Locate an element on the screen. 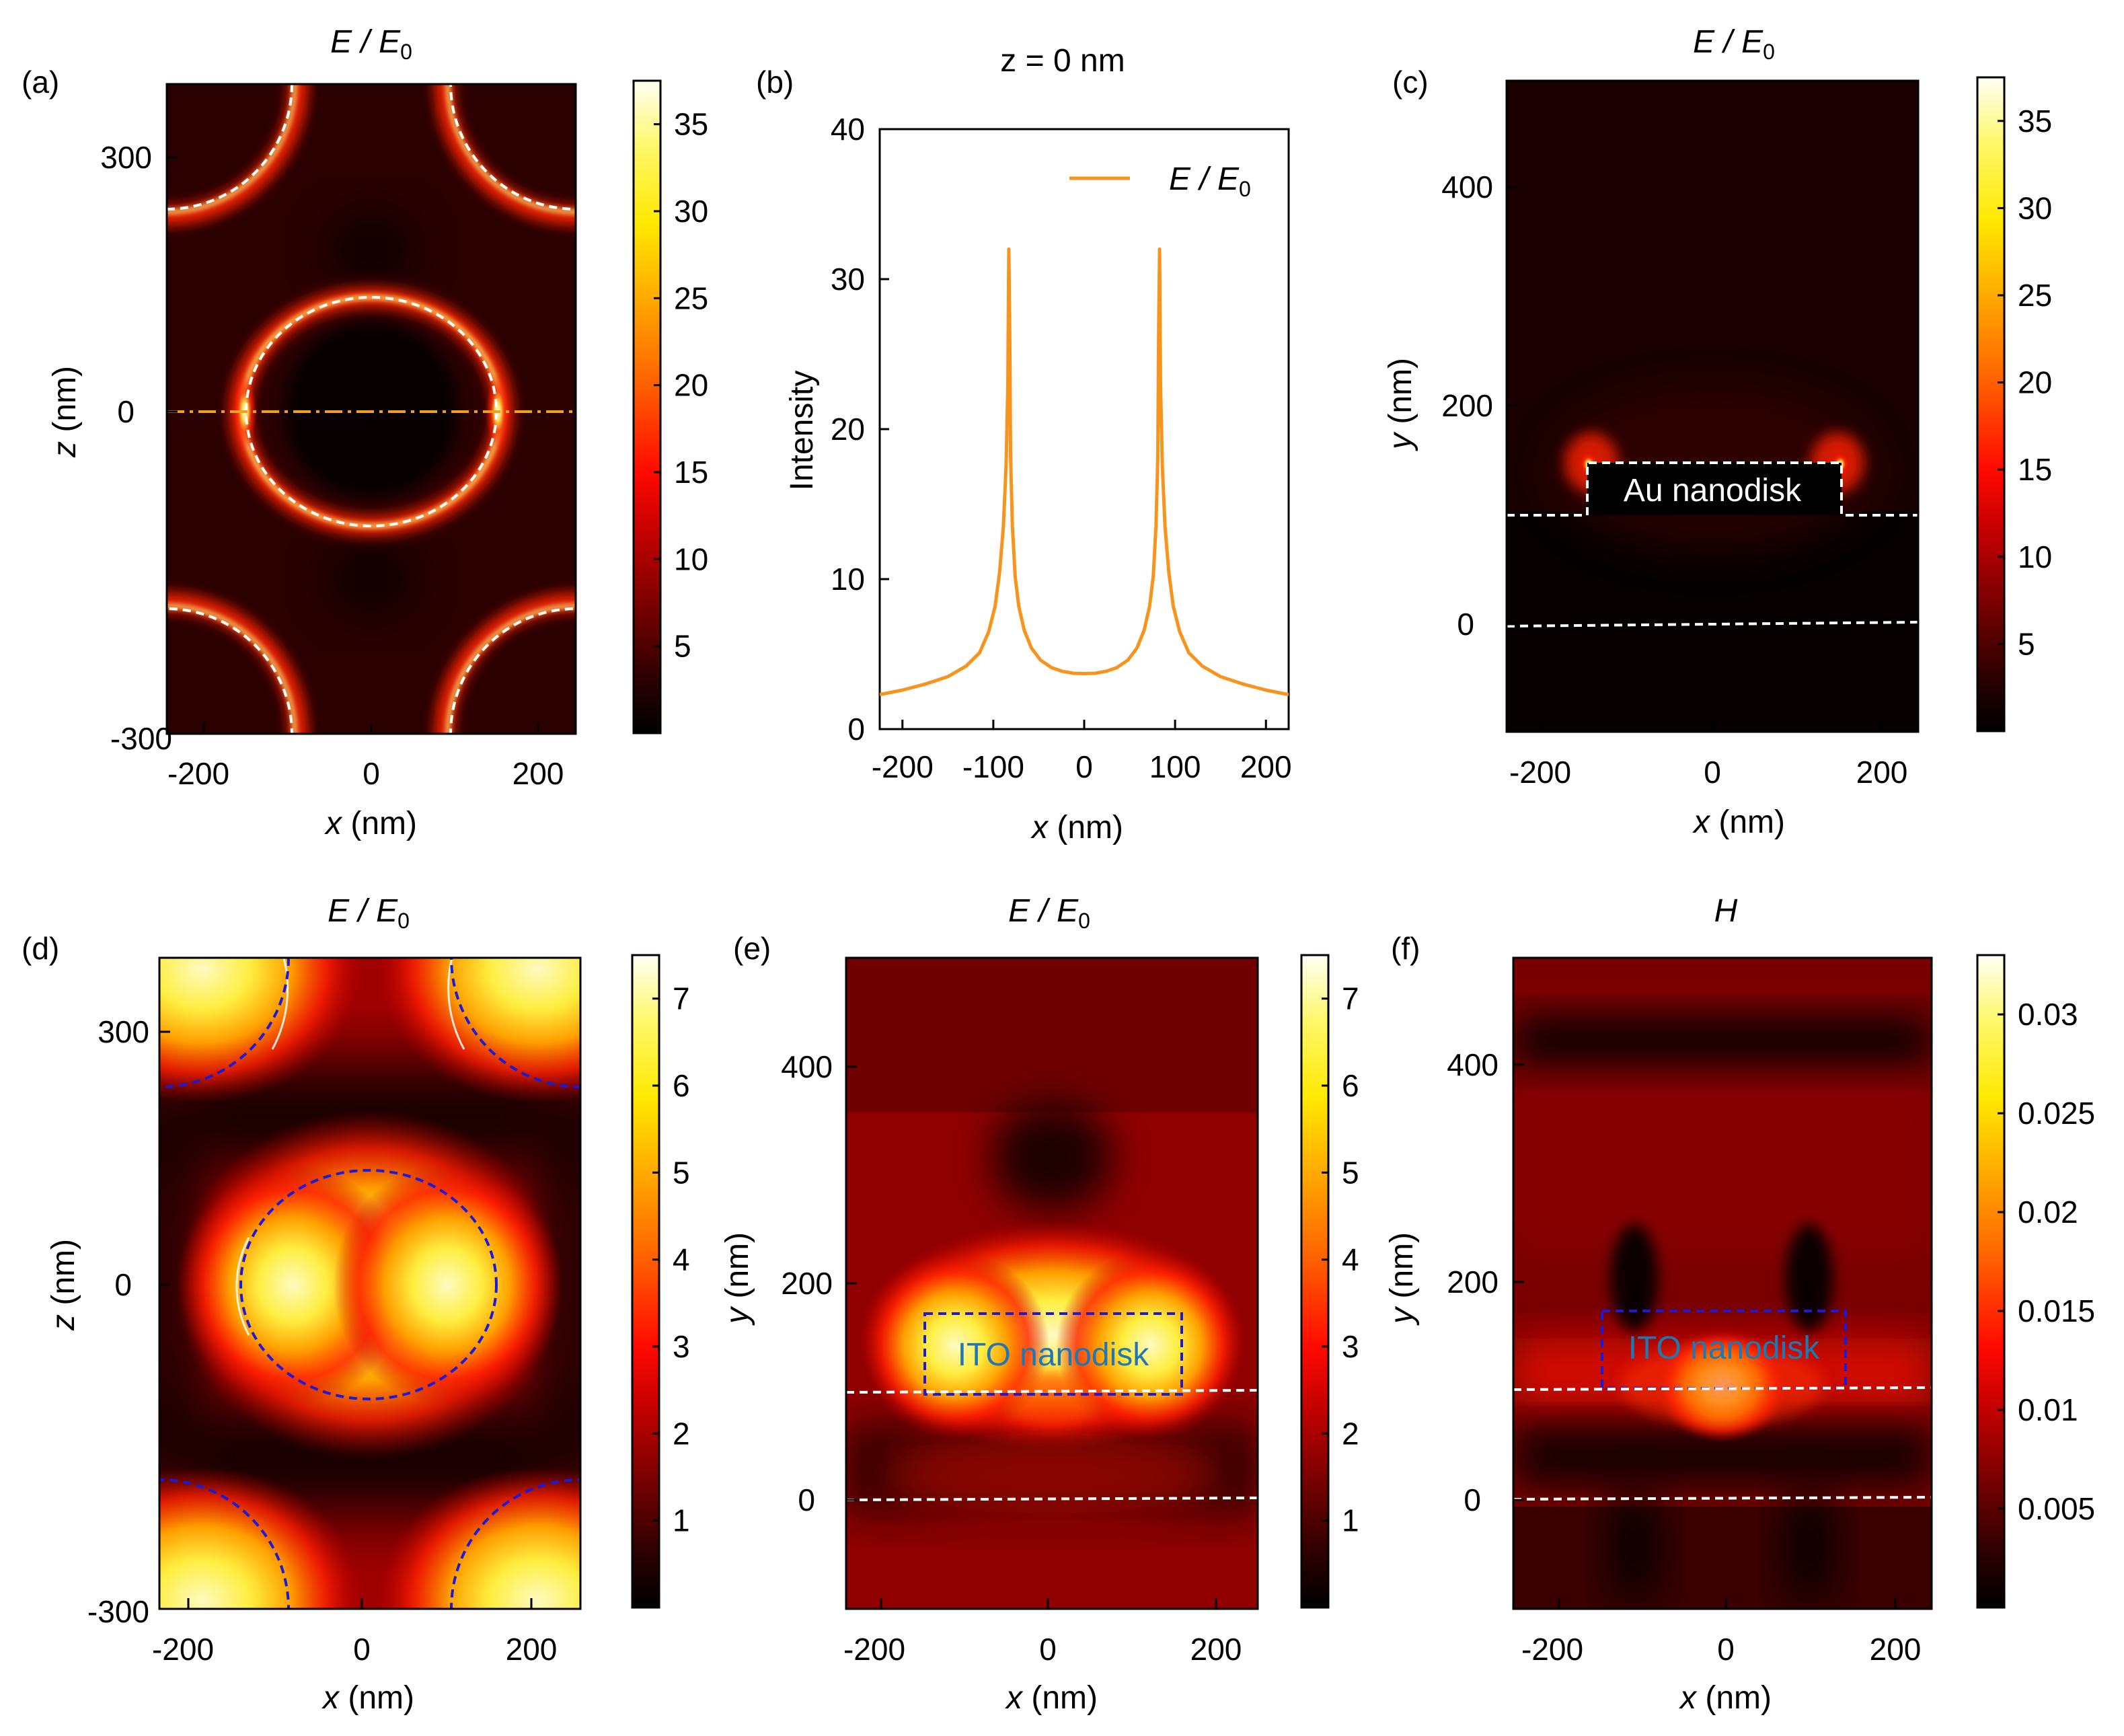 Image resolution: width=2124 pixels, height=1736 pixels. panel-f-colorbar-tick-label: 0.03 is located at coordinates (2048, 1014).